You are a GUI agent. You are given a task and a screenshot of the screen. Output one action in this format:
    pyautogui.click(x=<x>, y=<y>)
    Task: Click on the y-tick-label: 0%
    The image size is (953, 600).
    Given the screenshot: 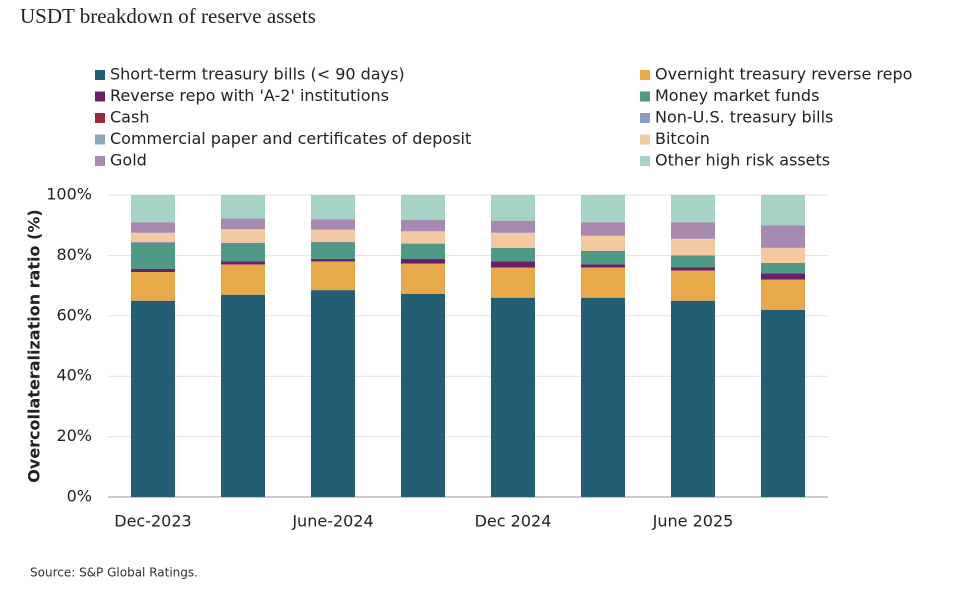 What is the action you would take?
    pyautogui.click(x=79, y=496)
    